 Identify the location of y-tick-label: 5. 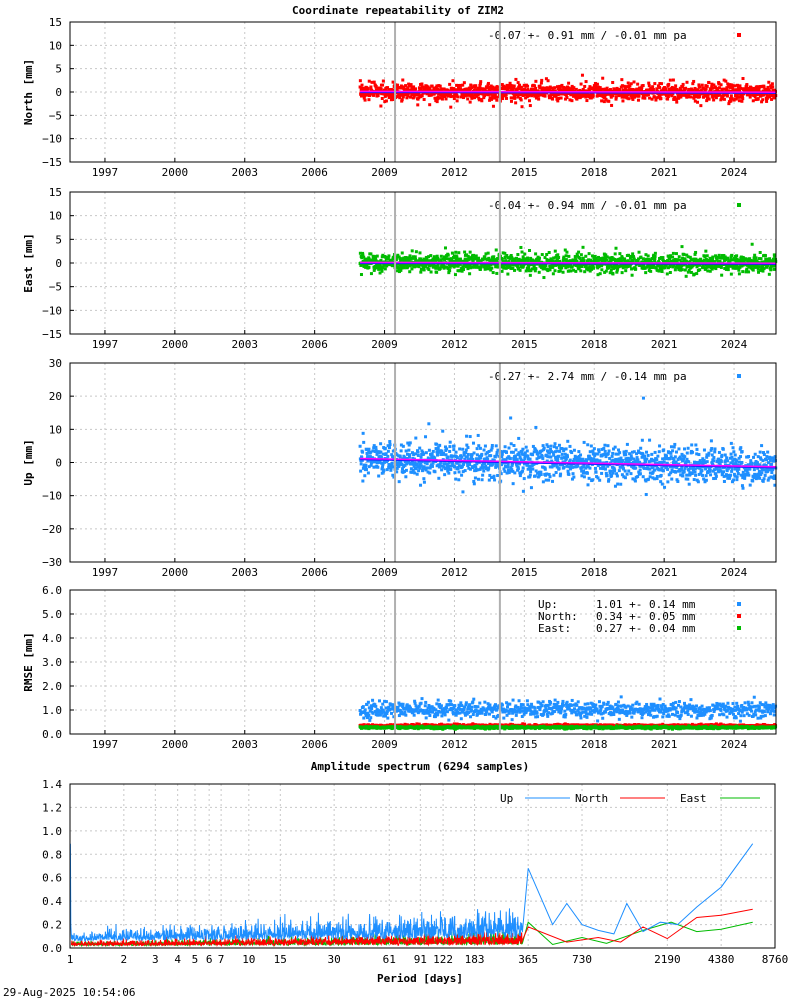
(58, 69).